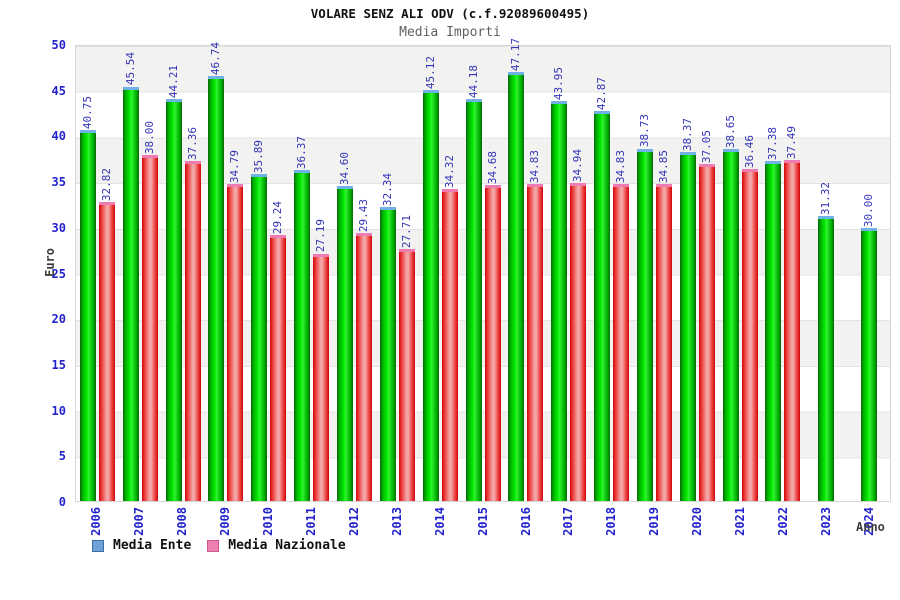 Image resolution: width=900 pixels, height=600 pixels. I want to click on bar-value-label: 44.18, so click(473, 81).